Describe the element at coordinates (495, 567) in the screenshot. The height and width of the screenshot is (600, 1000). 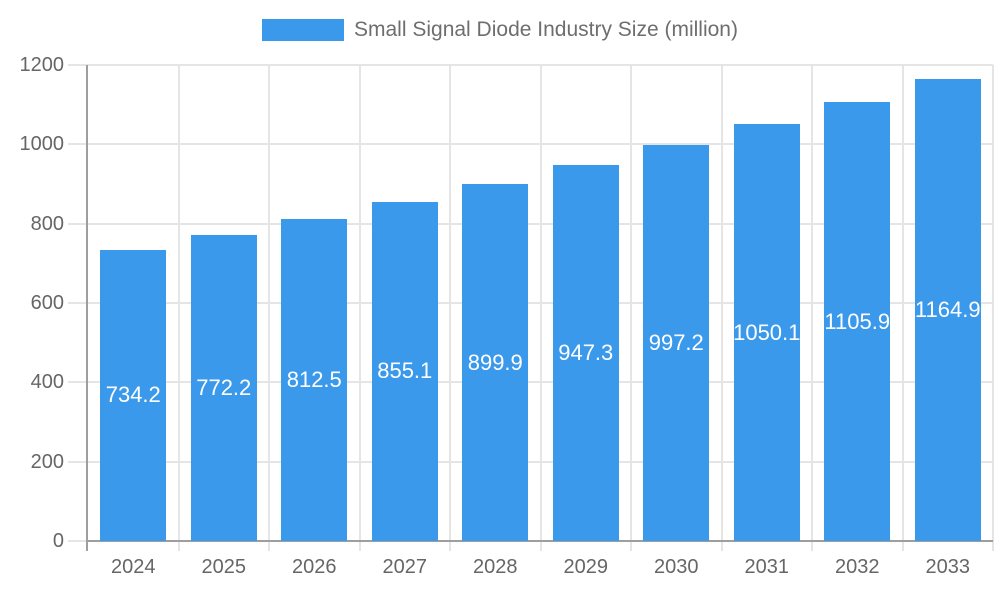
I see `x-tick-label: 2028` at that location.